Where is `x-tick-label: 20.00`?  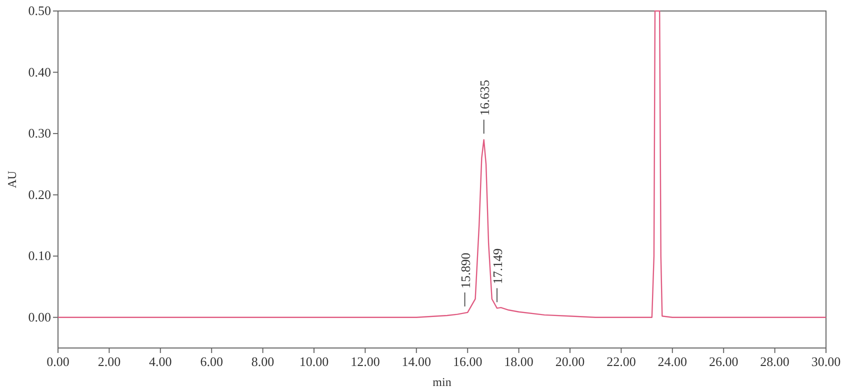 x-tick-label: 20.00 is located at coordinates (570, 361).